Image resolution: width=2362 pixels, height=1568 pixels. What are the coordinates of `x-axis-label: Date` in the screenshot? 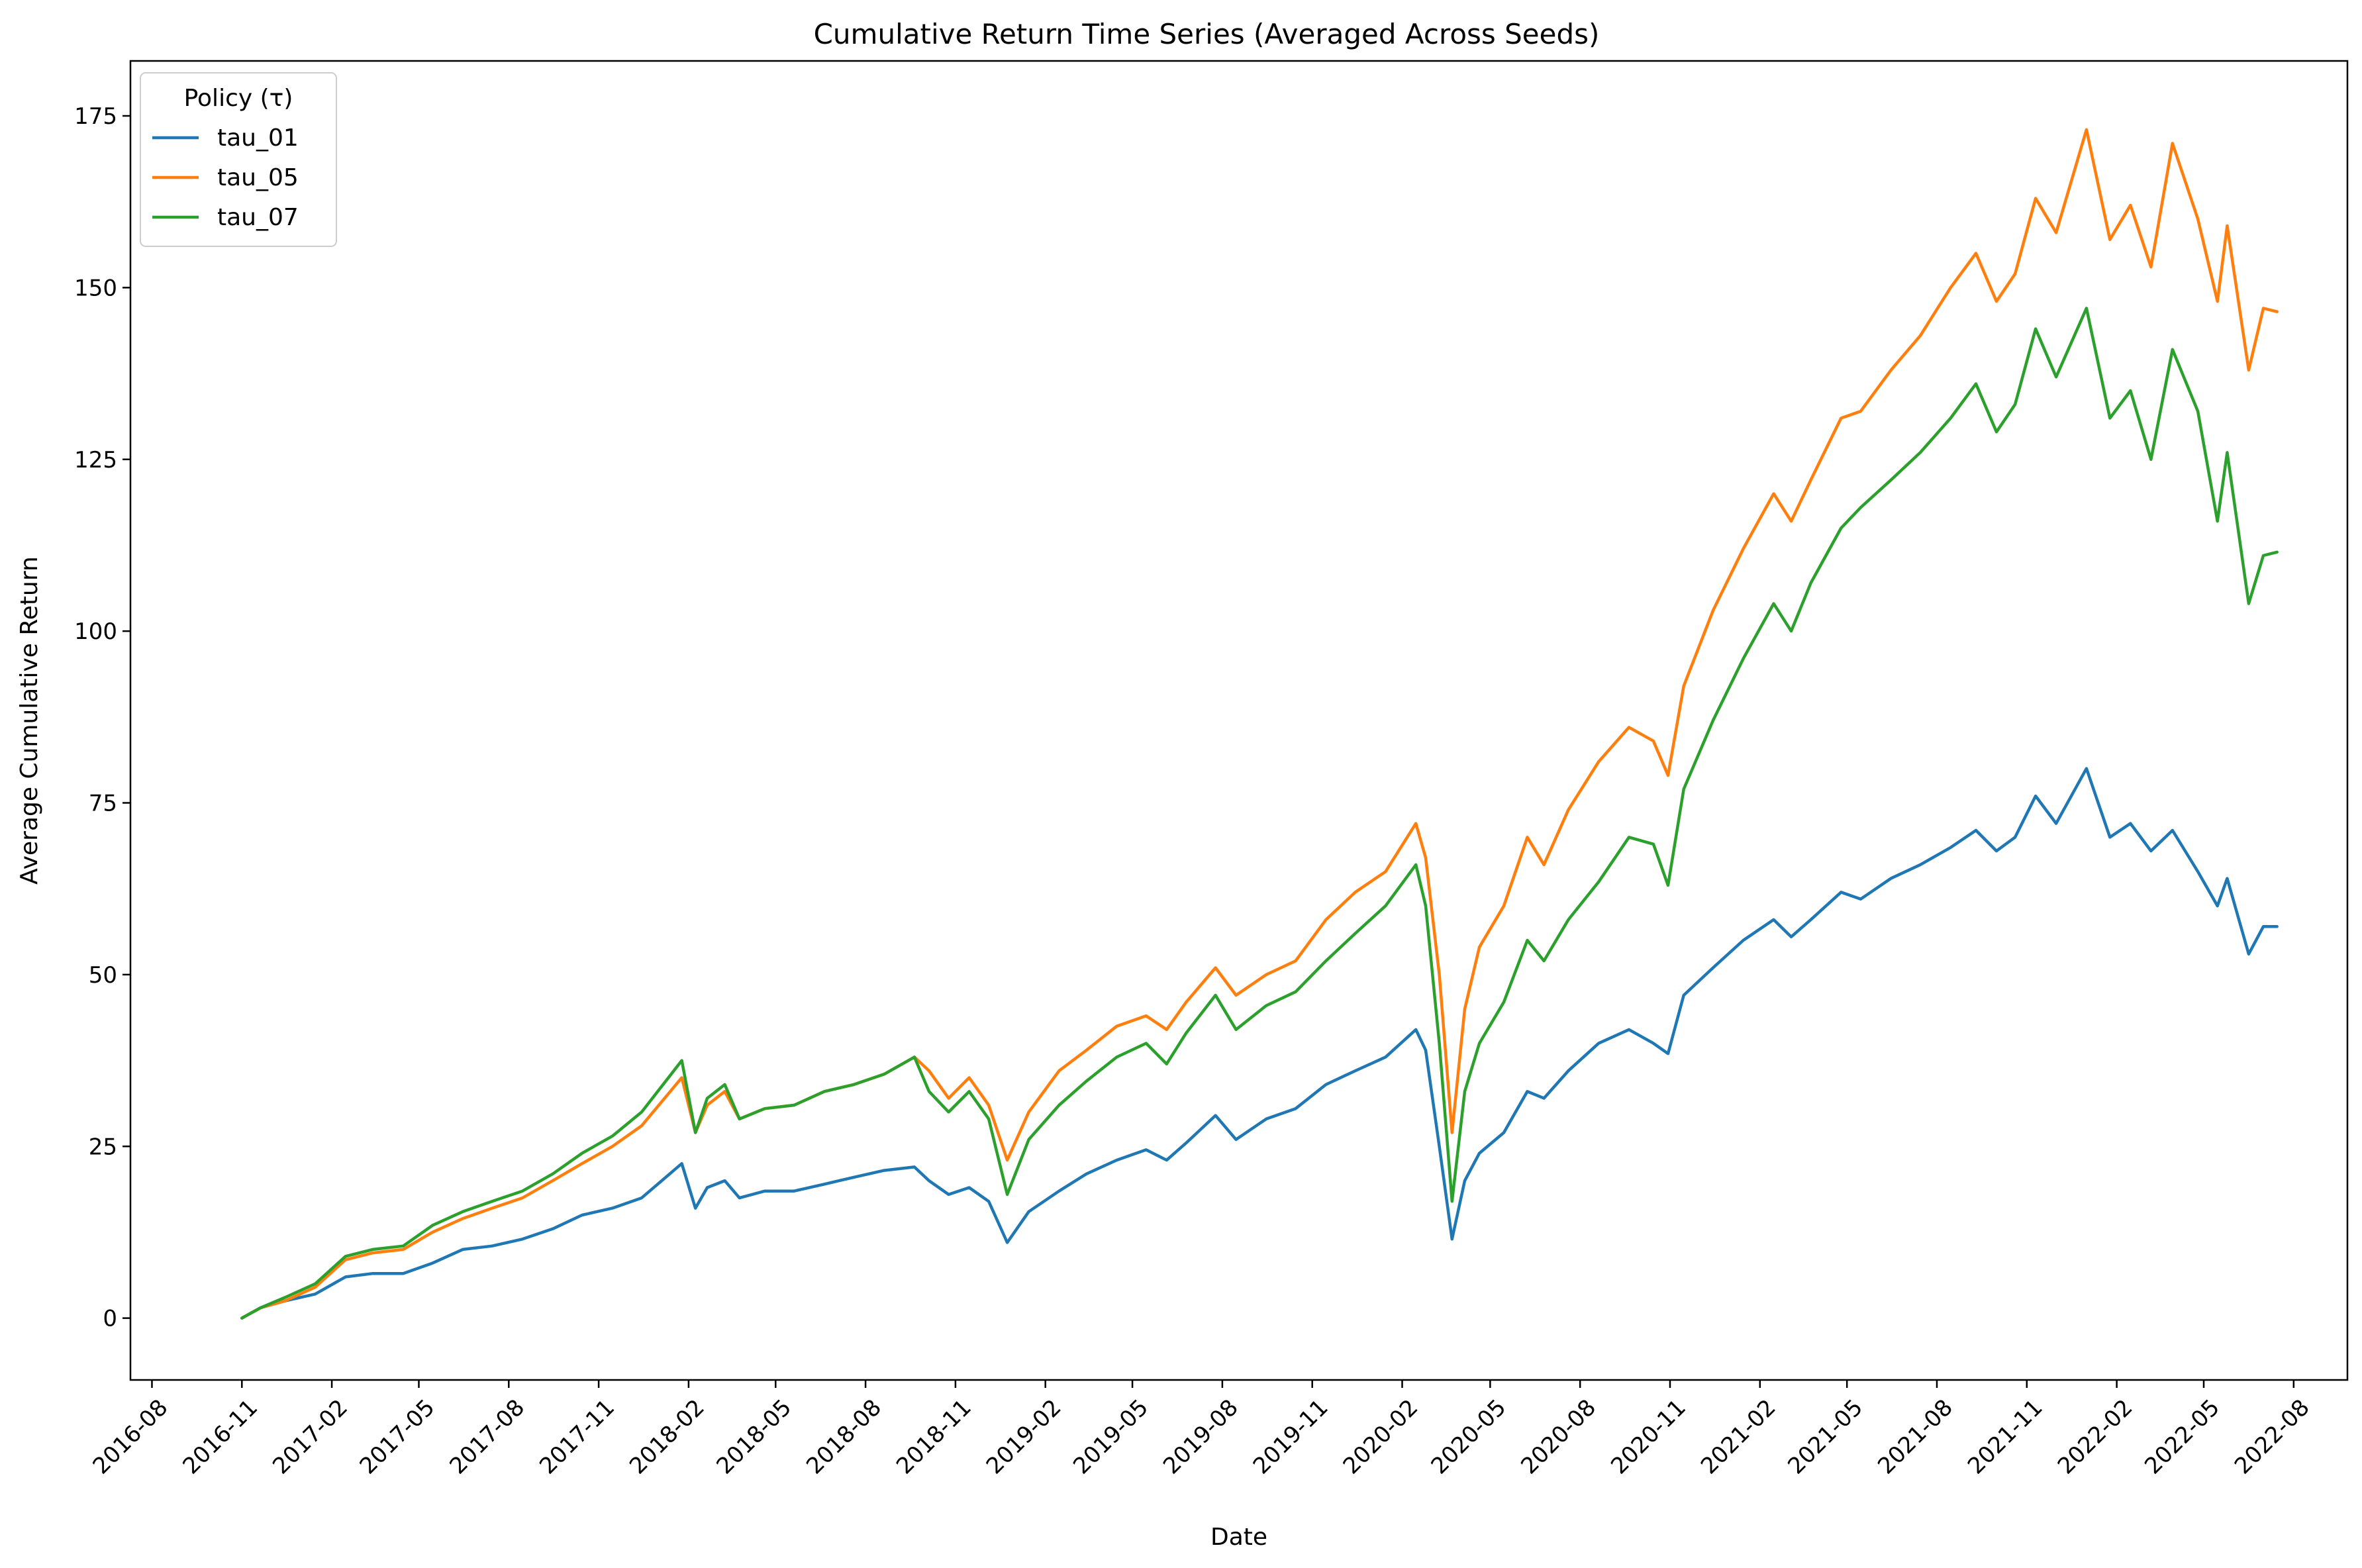 It's located at (1239, 1537).